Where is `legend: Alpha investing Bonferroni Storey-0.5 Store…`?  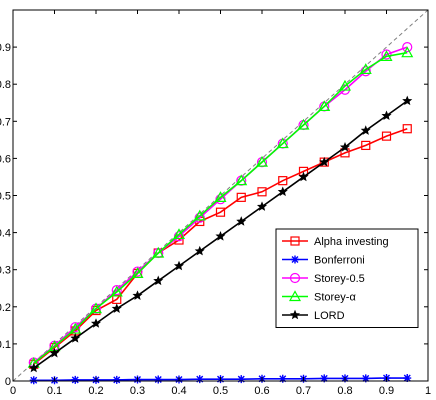
legend: Alpha investing Bonferroni Storey-0.5 Store… is located at coordinates (347, 278).